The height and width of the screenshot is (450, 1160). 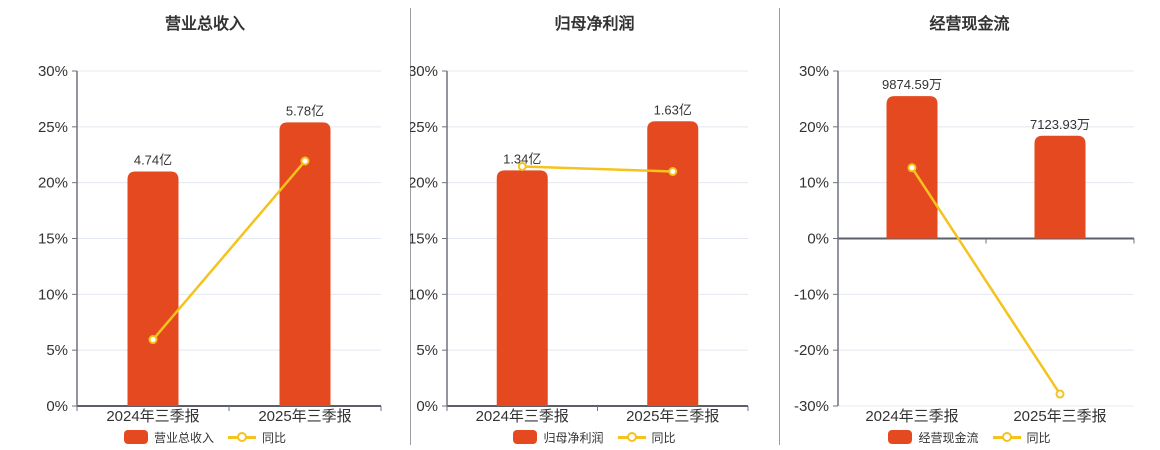 What do you see at coordinates (969, 24) in the screenshot?
I see `chart-title-cash-flow: 经营现金流` at bounding box center [969, 24].